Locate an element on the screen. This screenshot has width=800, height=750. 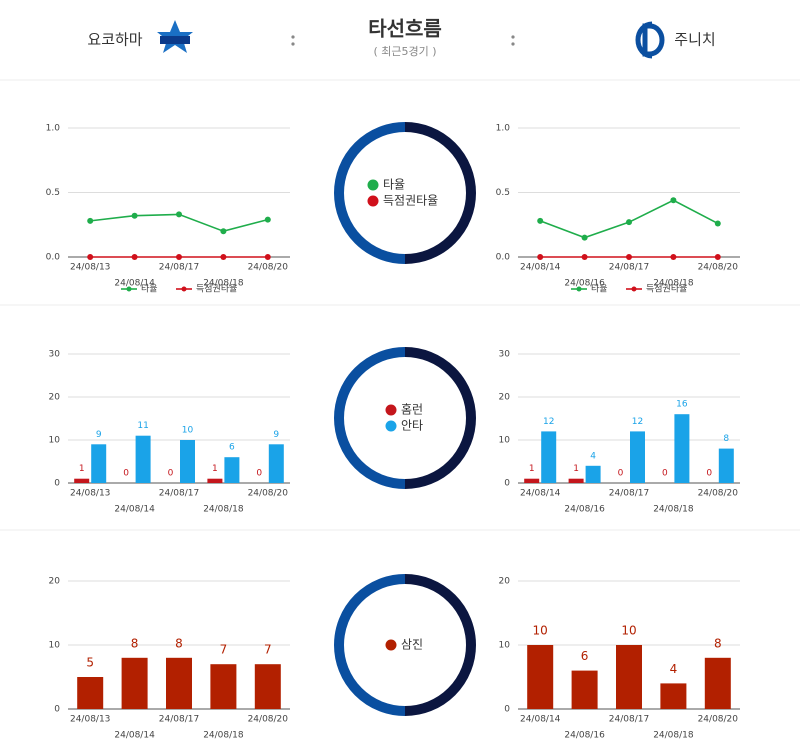
away-team: 주니치 is located at coordinates (694, 40).